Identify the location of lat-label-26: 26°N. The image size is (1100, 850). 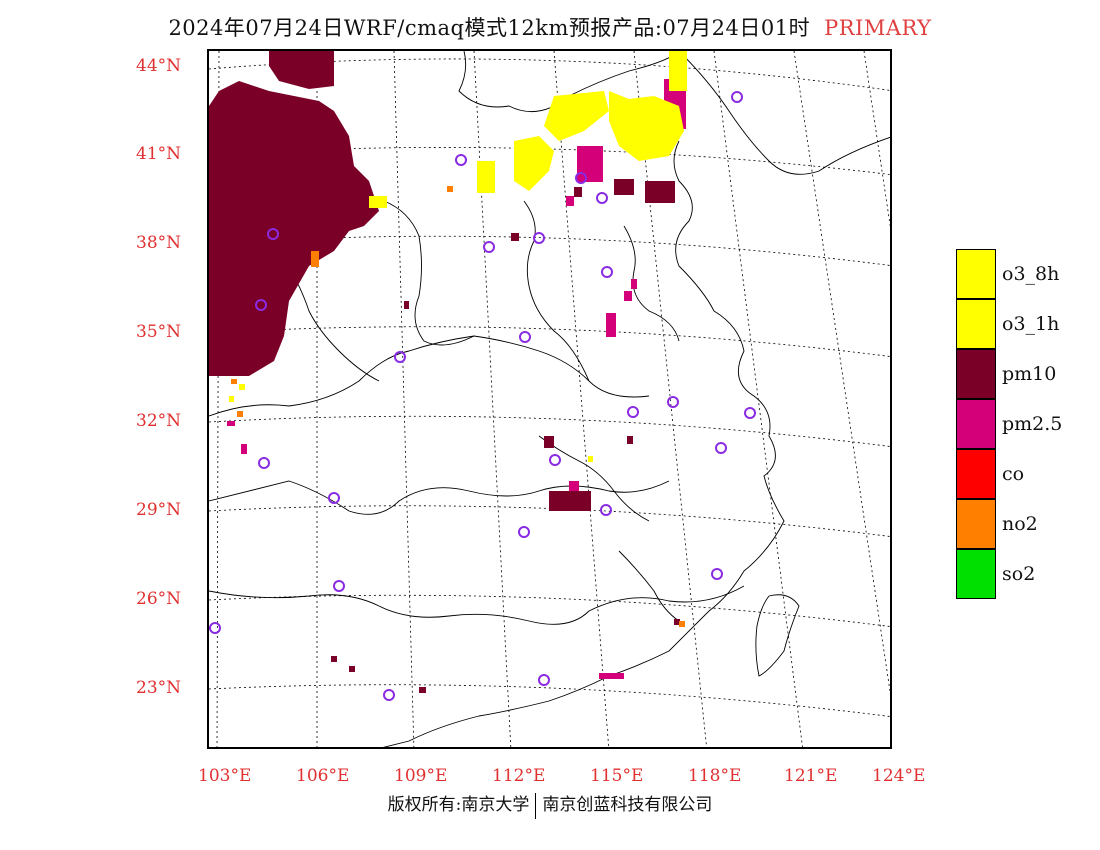
(159, 599).